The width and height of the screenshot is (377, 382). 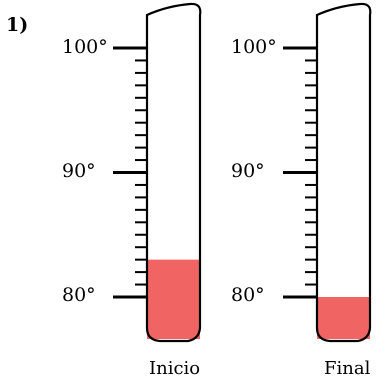 What do you see at coordinates (248, 295) in the screenshot?
I see `thermometer-final-label-80: 80°` at bounding box center [248, 295].